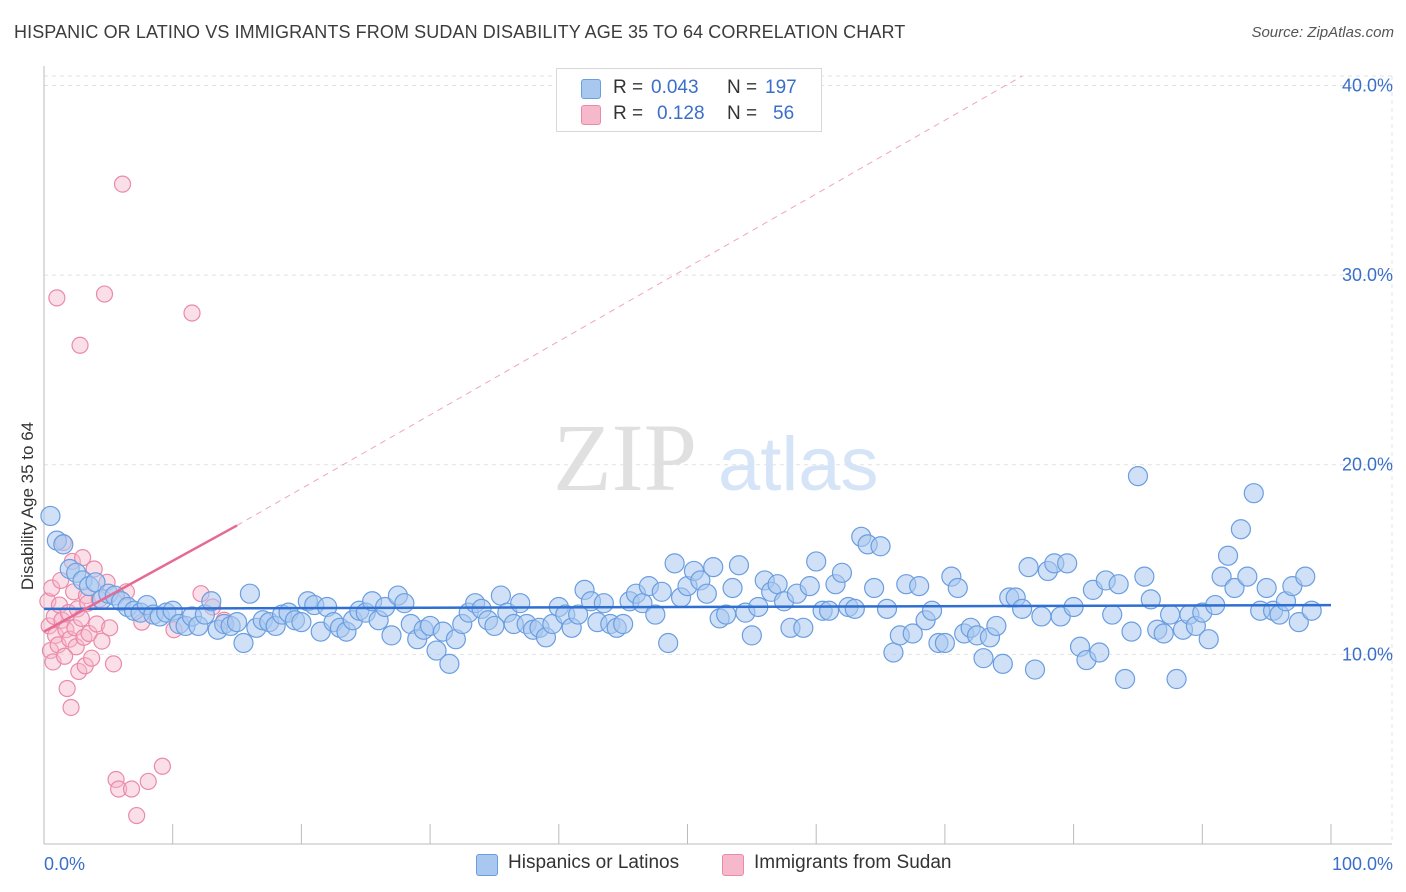  I want to click on x-tick-label: 100.0%, so click(1362, 864).